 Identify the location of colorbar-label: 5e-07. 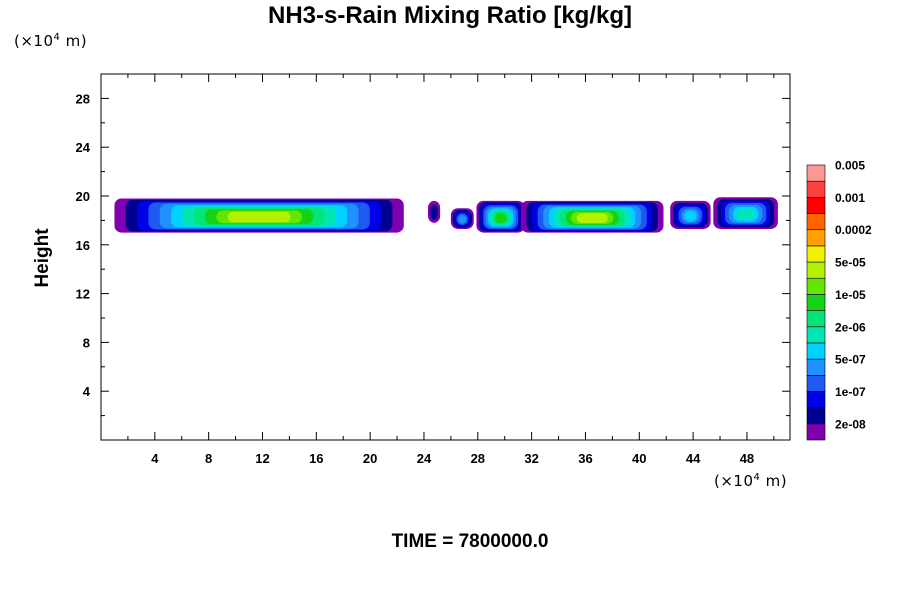
(850, 360).